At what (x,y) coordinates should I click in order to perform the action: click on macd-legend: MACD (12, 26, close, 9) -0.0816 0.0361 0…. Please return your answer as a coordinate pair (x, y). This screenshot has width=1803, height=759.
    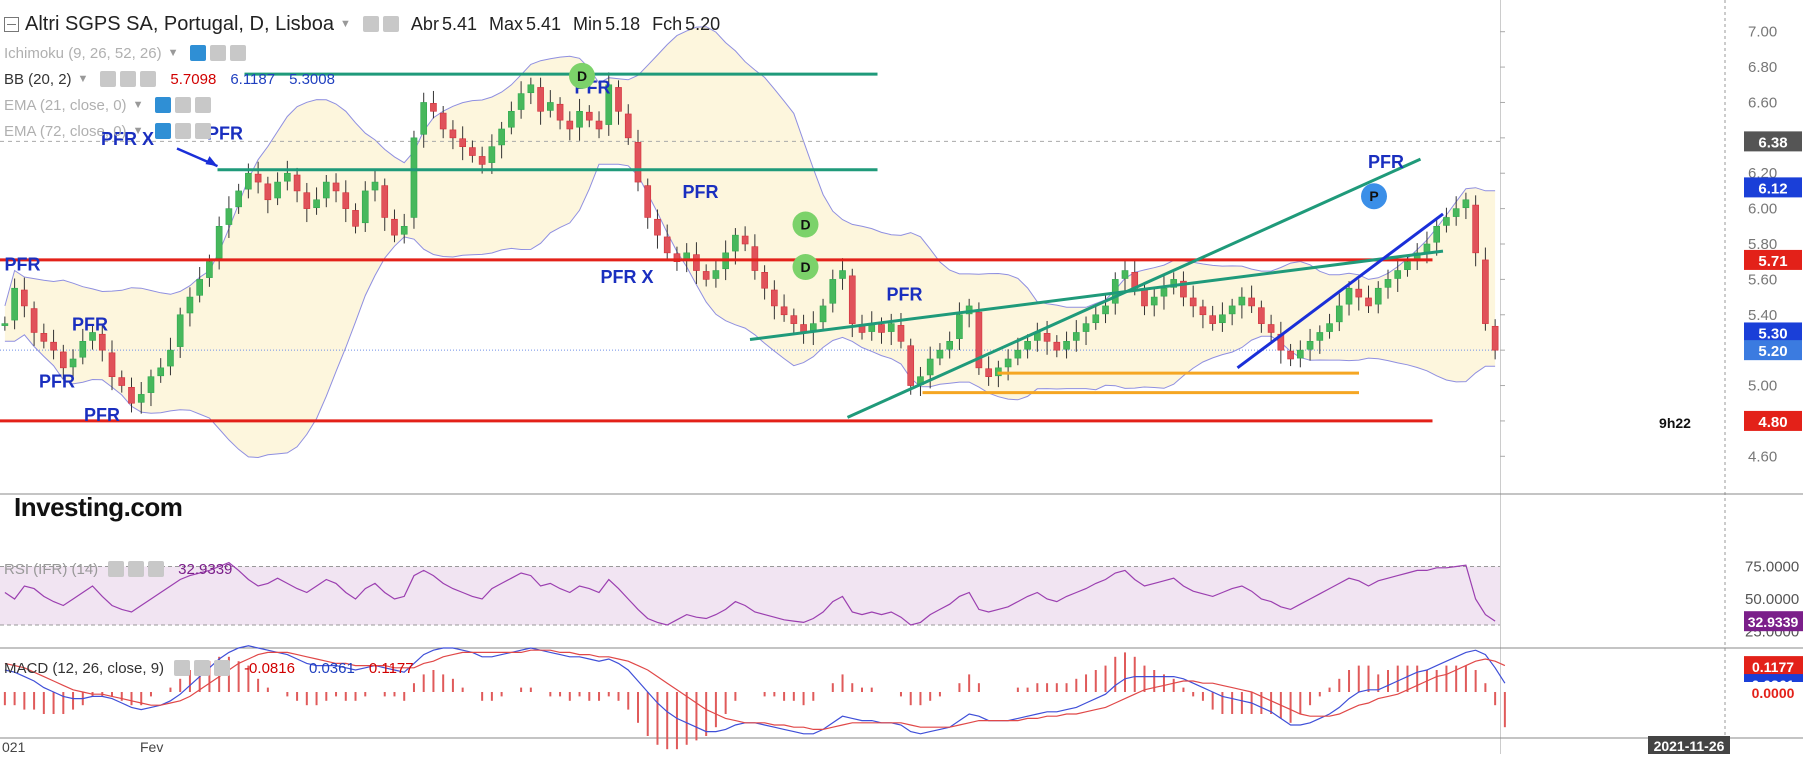
    Looking at the image, I should click on (209, 668).